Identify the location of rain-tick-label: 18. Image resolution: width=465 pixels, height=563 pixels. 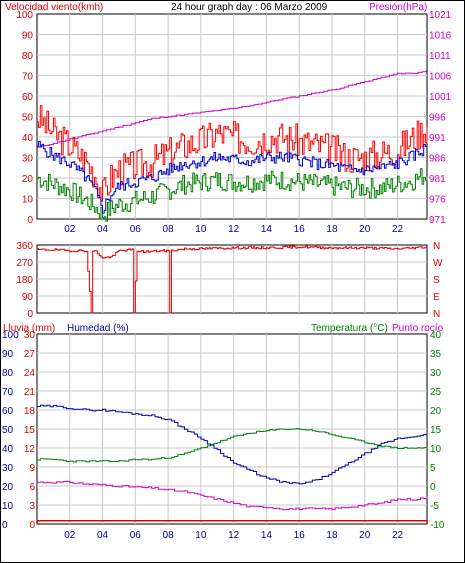
(30, 411).